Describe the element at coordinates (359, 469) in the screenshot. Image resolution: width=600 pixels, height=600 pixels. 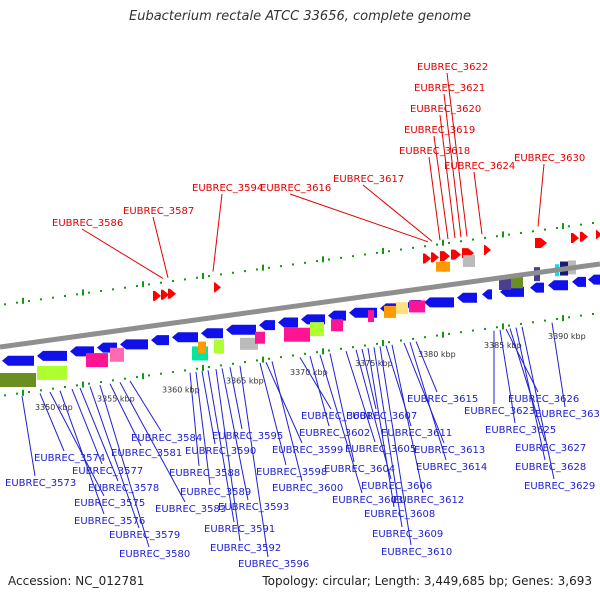
I see `reverse-gene-label: EUBREC_3604` at that location.